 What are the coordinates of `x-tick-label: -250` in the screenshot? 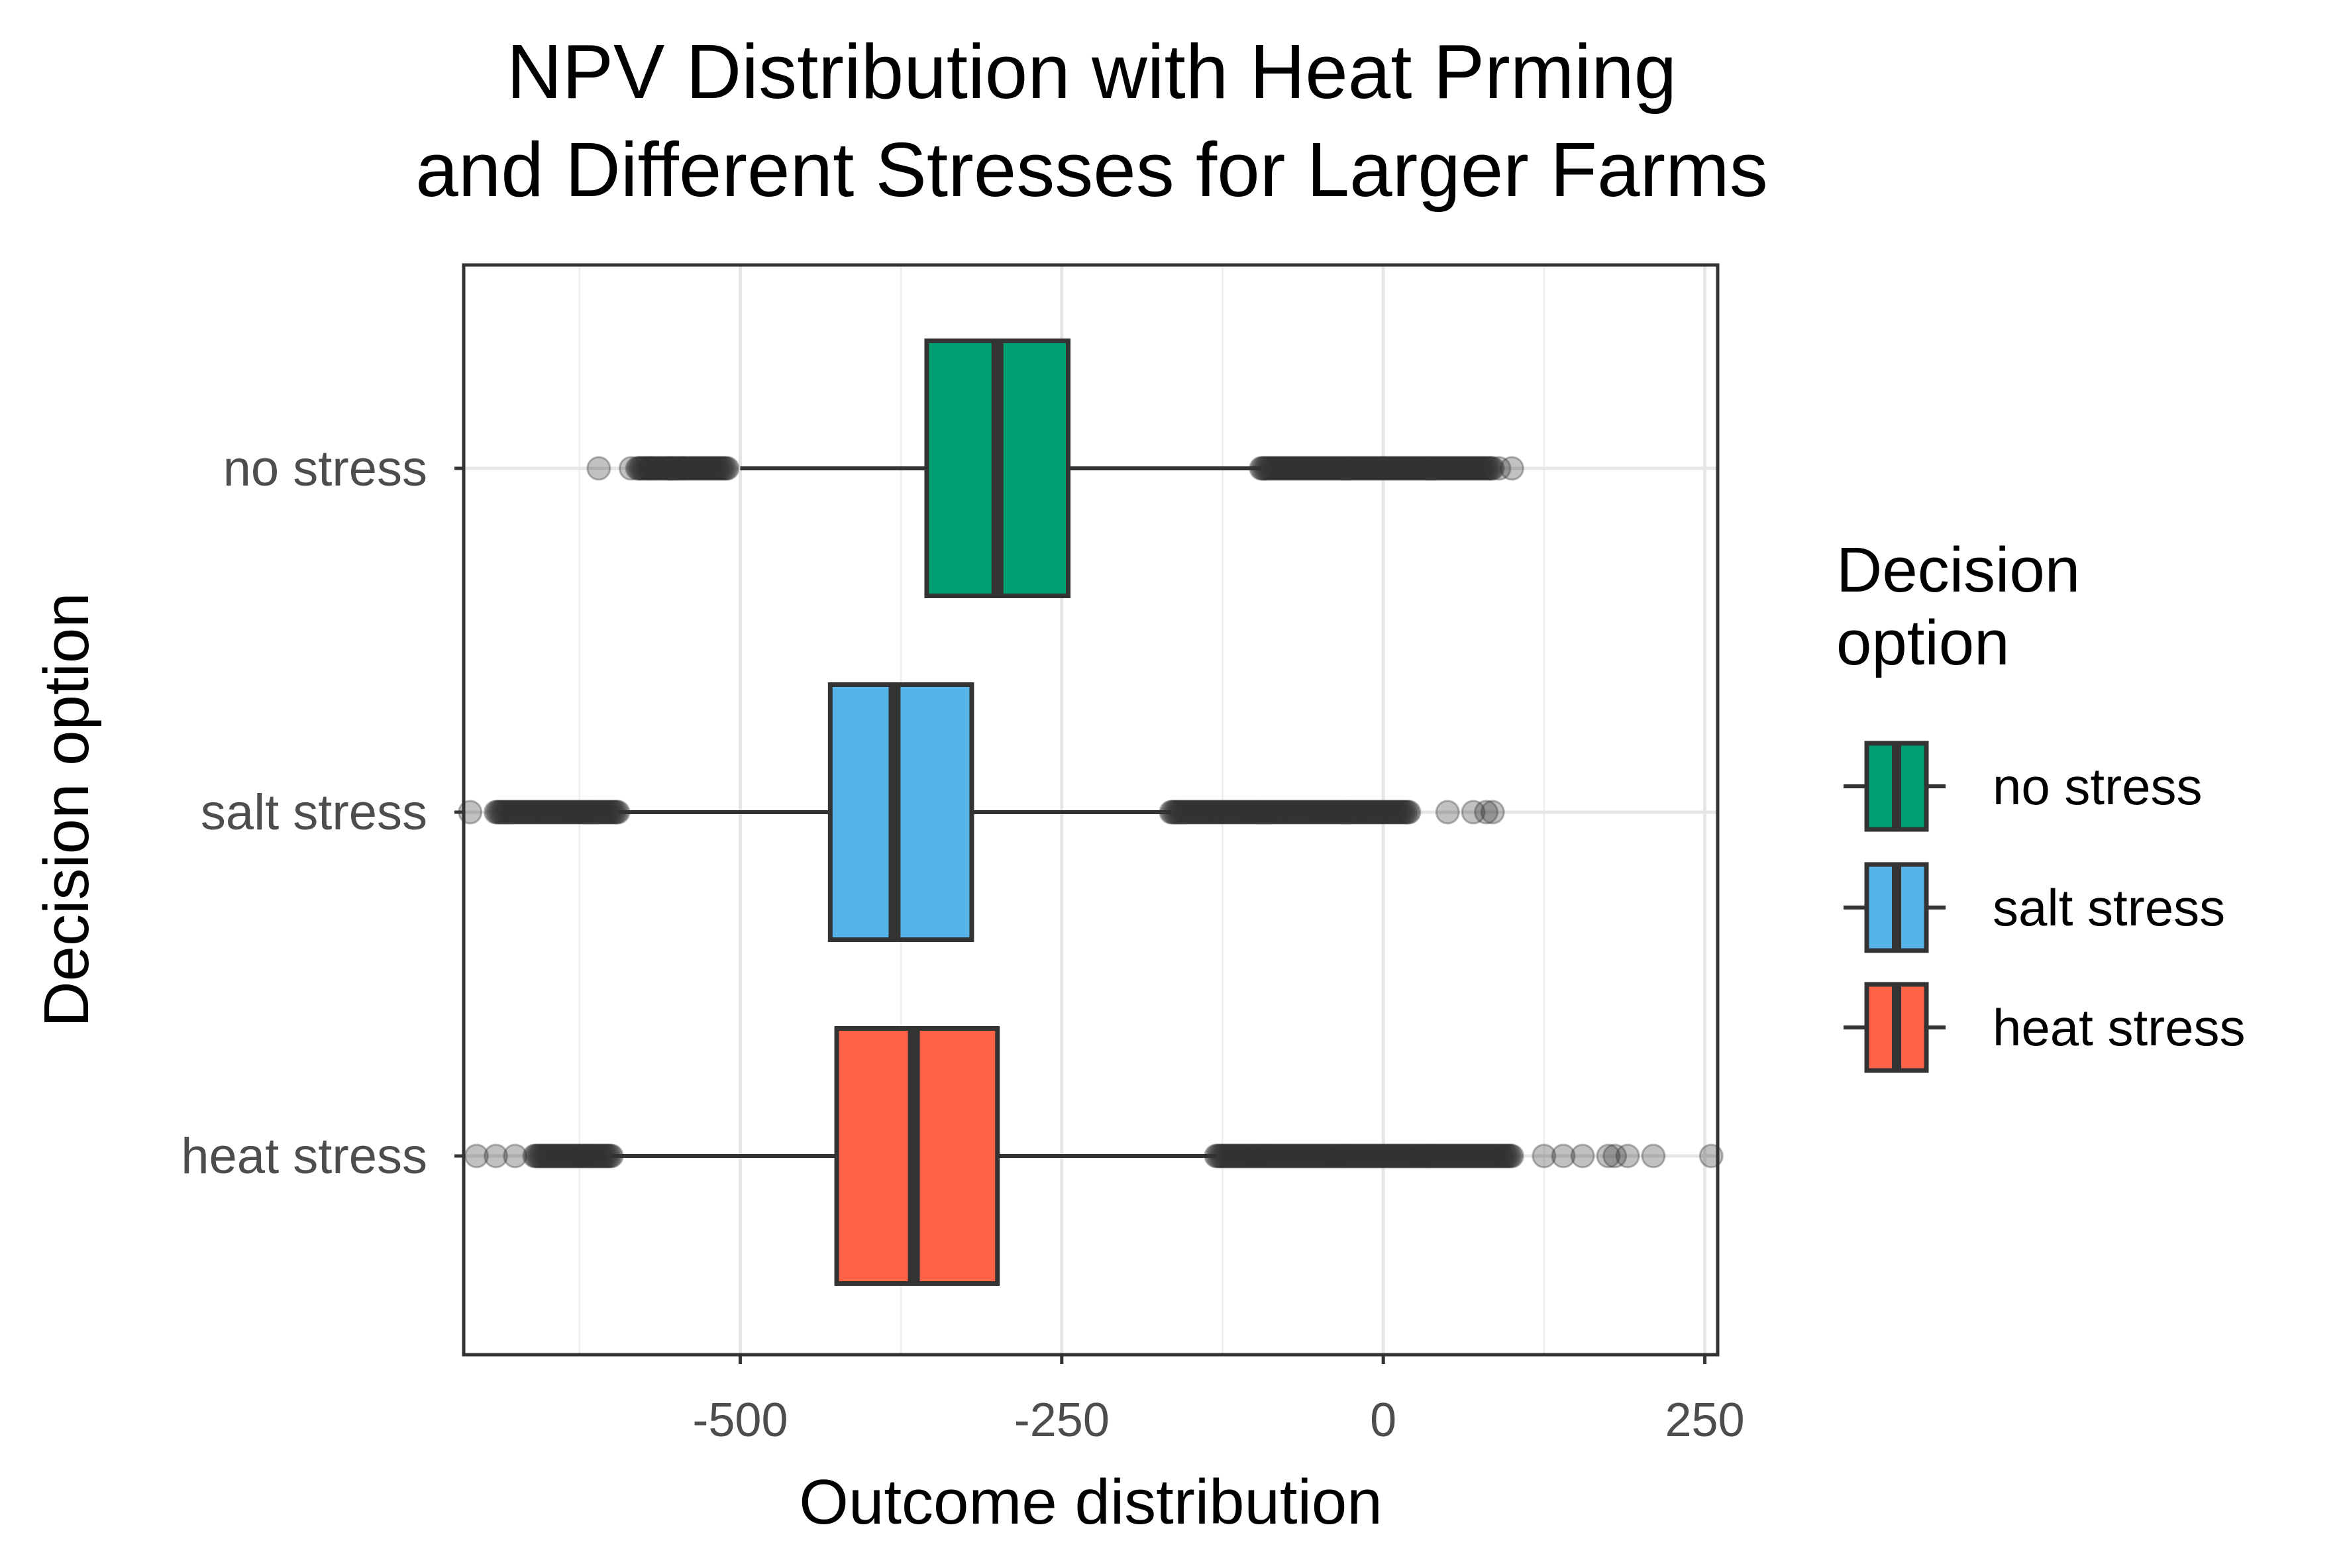 It's located at (1062, 1421).